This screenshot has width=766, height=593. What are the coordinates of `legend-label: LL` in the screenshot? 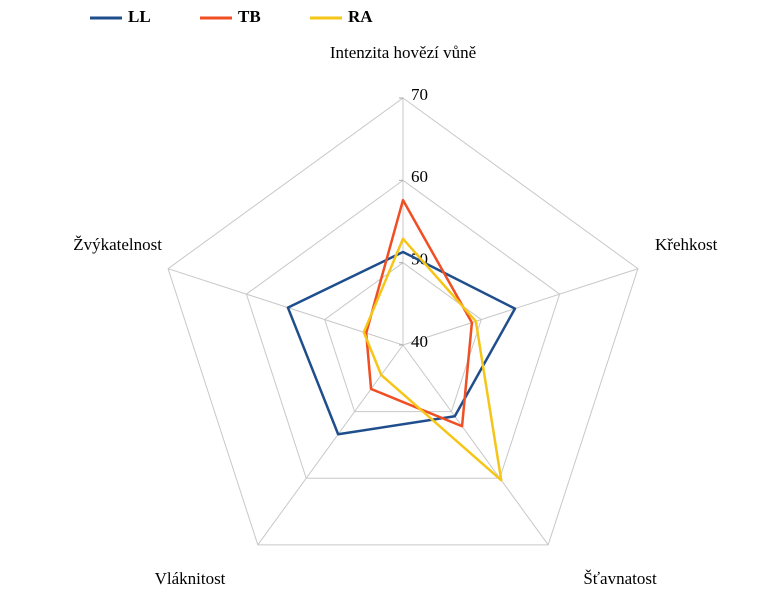 It's located at (139, 16).